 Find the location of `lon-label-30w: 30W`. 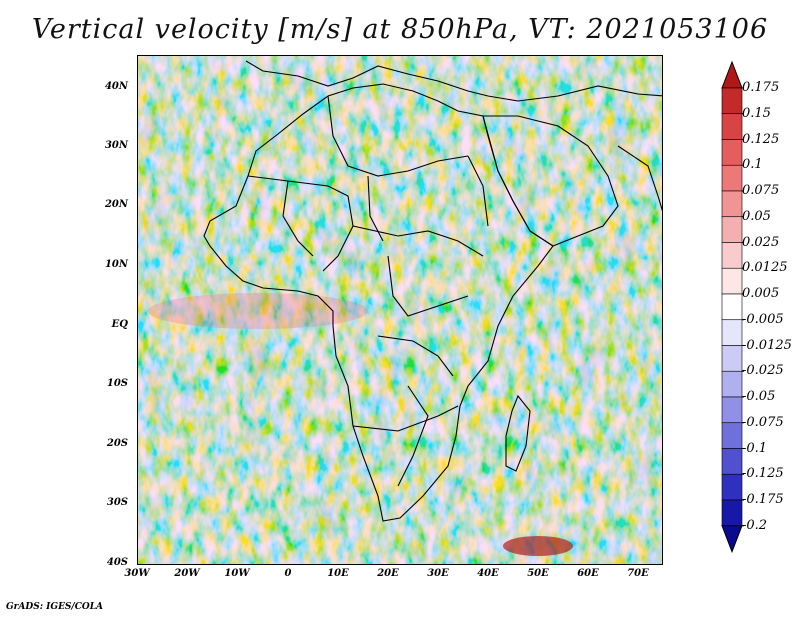

lon-label-30w: 30W is located at coordinates (137, 573).